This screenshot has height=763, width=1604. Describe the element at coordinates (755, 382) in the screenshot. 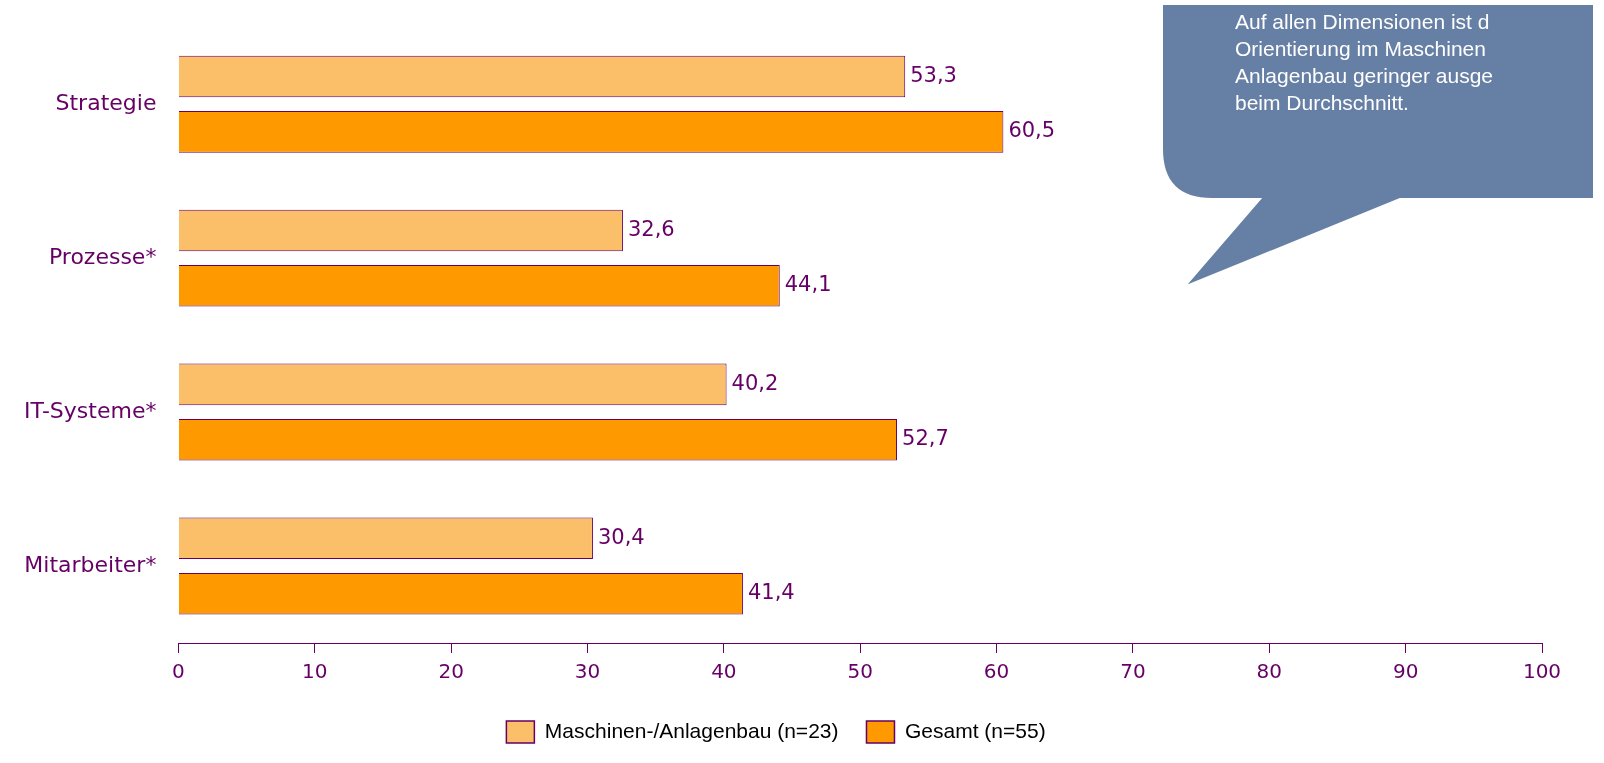

I see `data-label: 40,2` at that location.